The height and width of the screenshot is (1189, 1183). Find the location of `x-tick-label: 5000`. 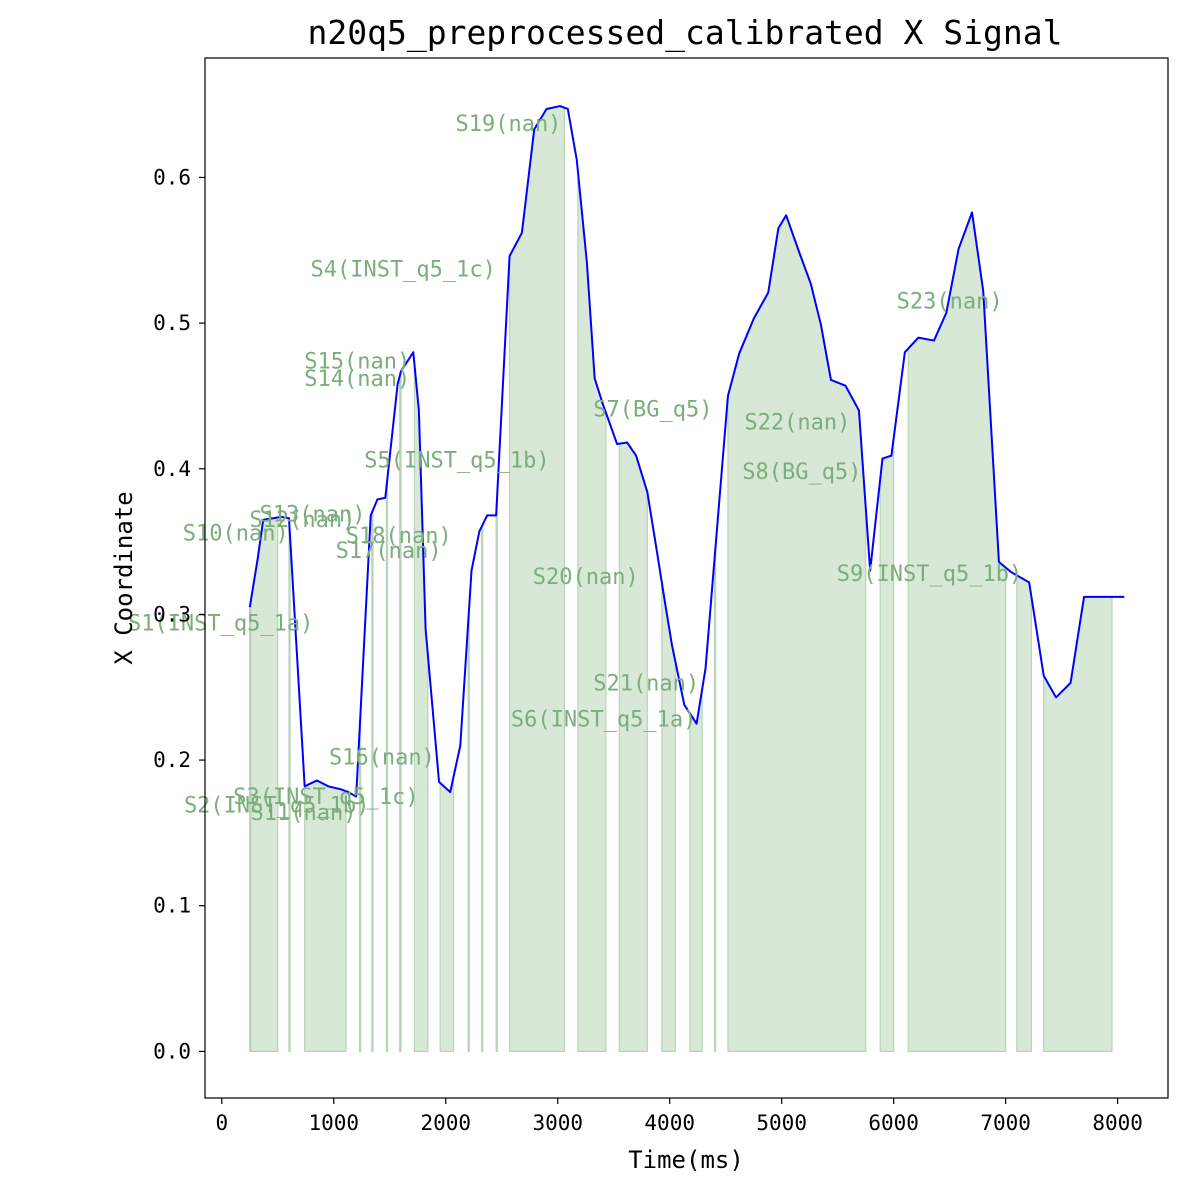

x-tick-label: 5000 is located at coordinates (781, 1123).